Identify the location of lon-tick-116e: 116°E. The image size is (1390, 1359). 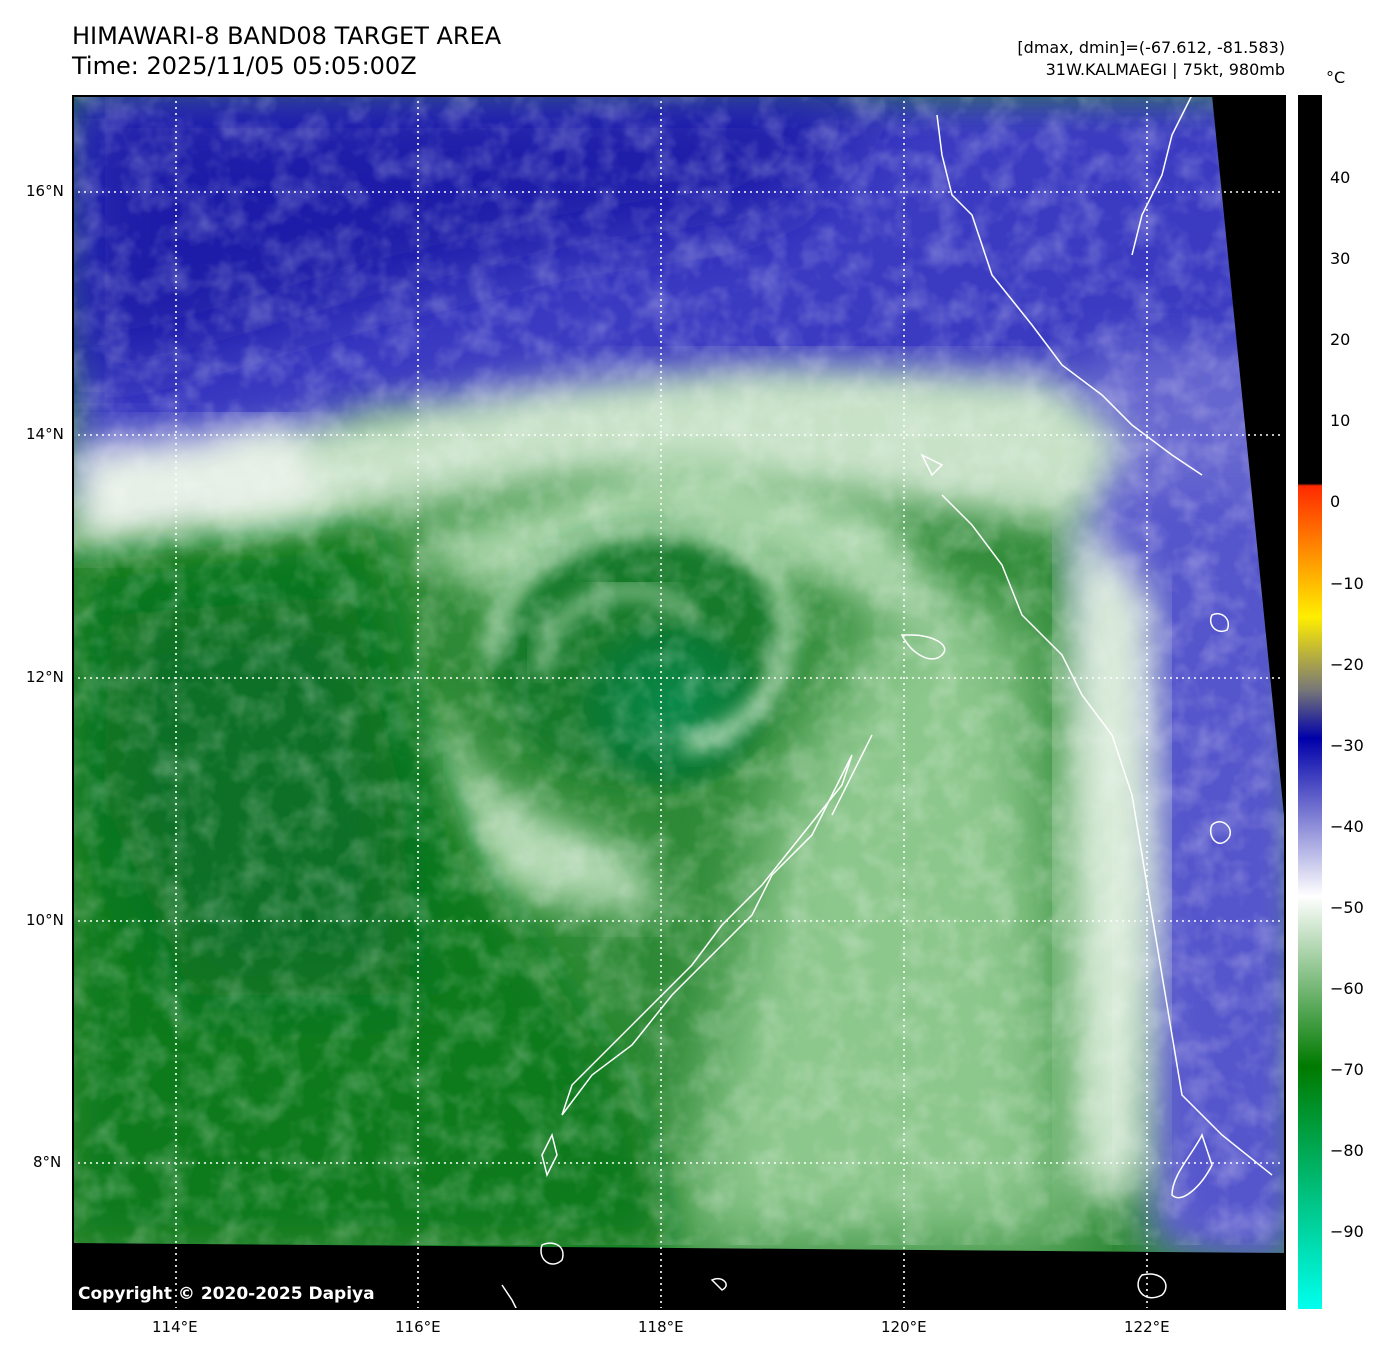
(418, 1327).